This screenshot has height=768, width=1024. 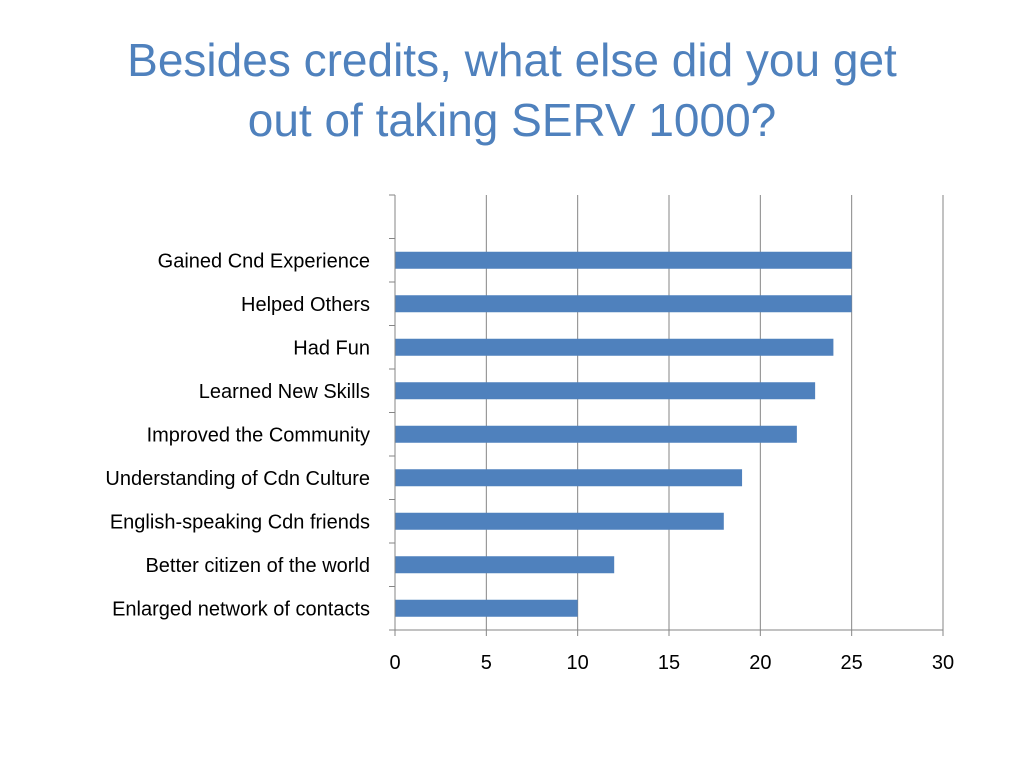 I want to click on category-label: Gained Cnd Experience, so click(x=264, y=261).